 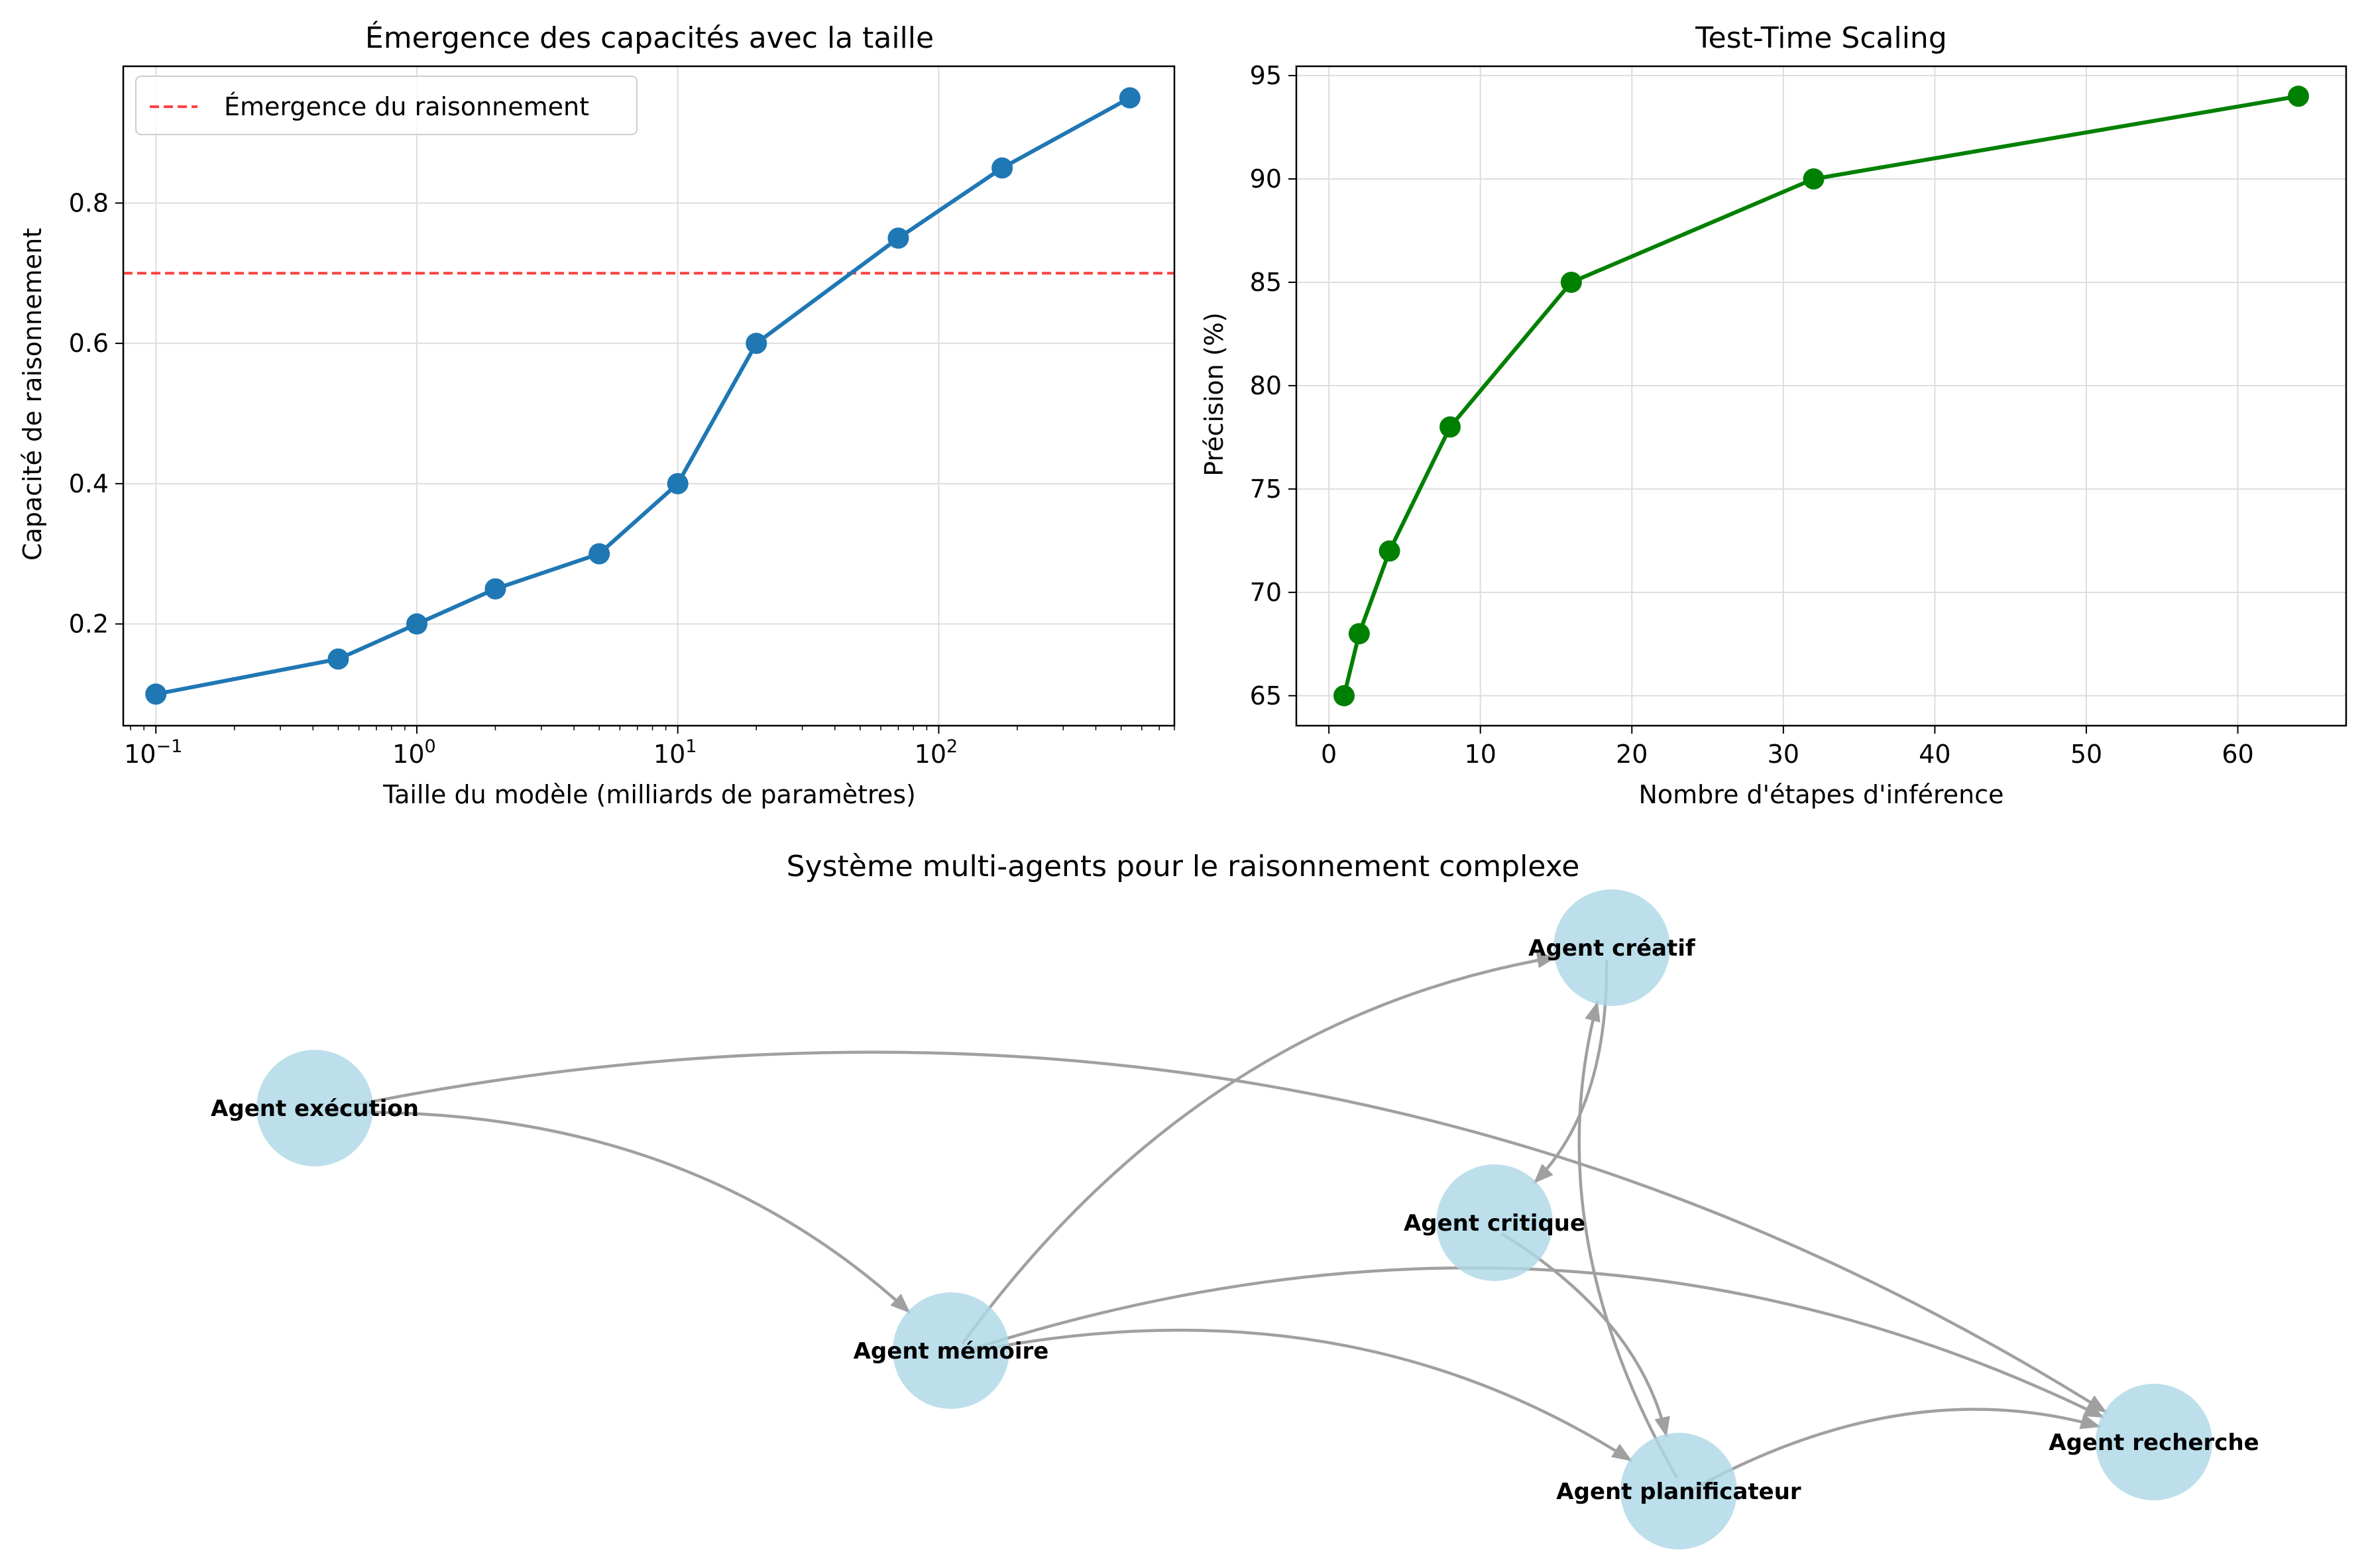 I want to click on graph-node-execution, so click(x=314, y=1108).